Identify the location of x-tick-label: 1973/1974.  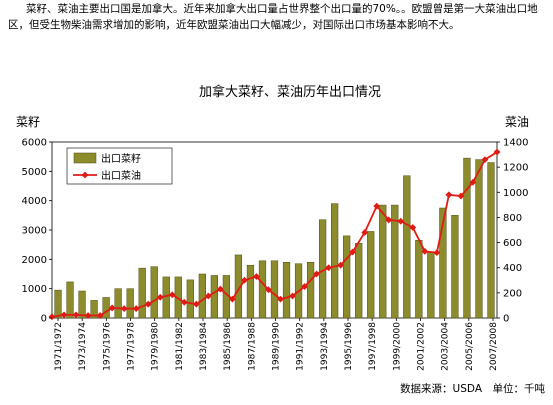
(83, 346).